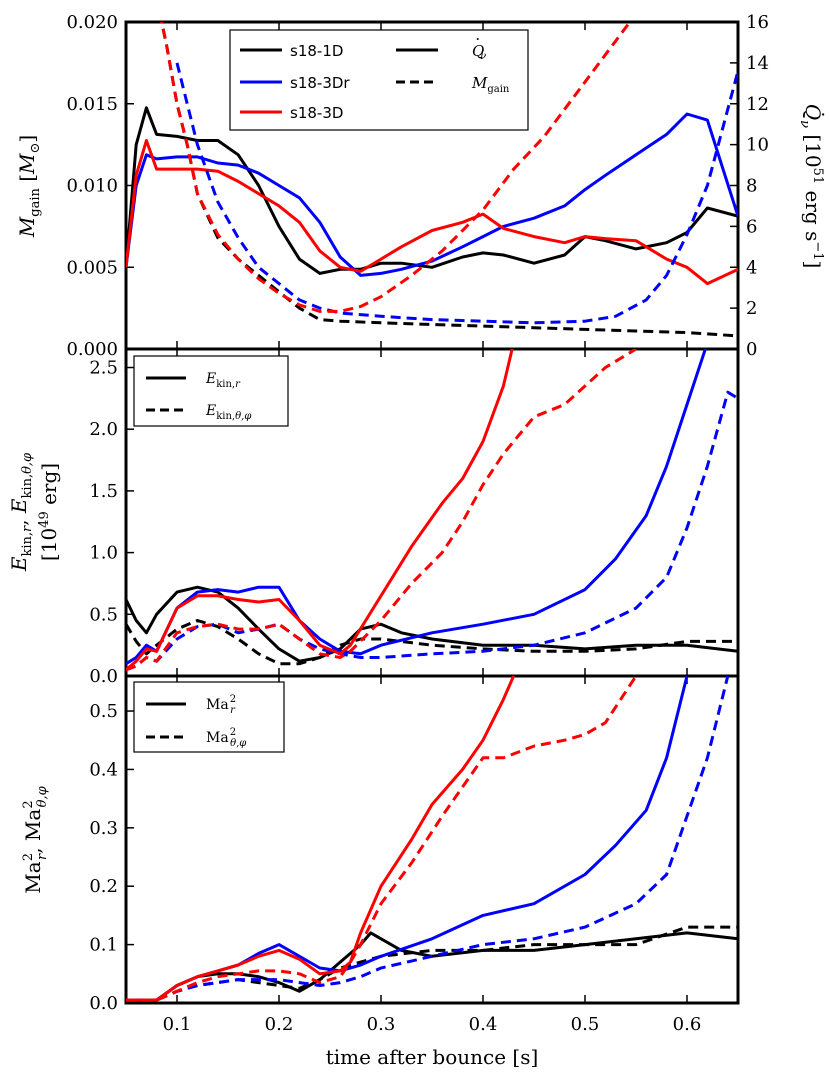  I want to click on y-tick-label: 0.3, so click(103, 828).